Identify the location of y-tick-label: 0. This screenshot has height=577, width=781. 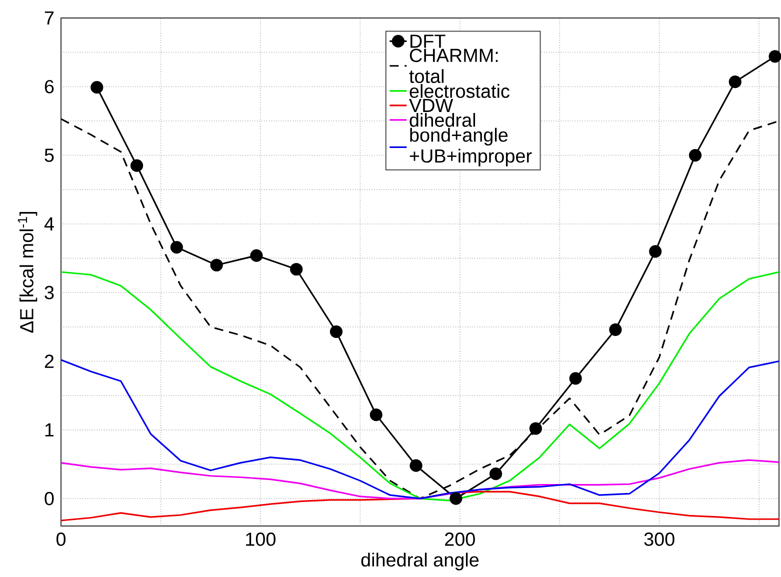
(49, 499).